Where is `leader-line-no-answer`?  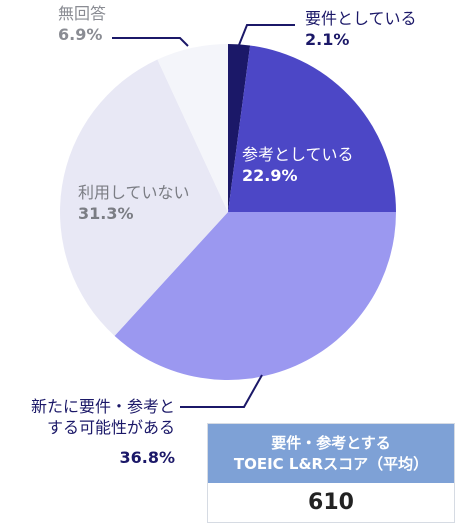 leader-line-no-answer is located at coordinates (150, 42).